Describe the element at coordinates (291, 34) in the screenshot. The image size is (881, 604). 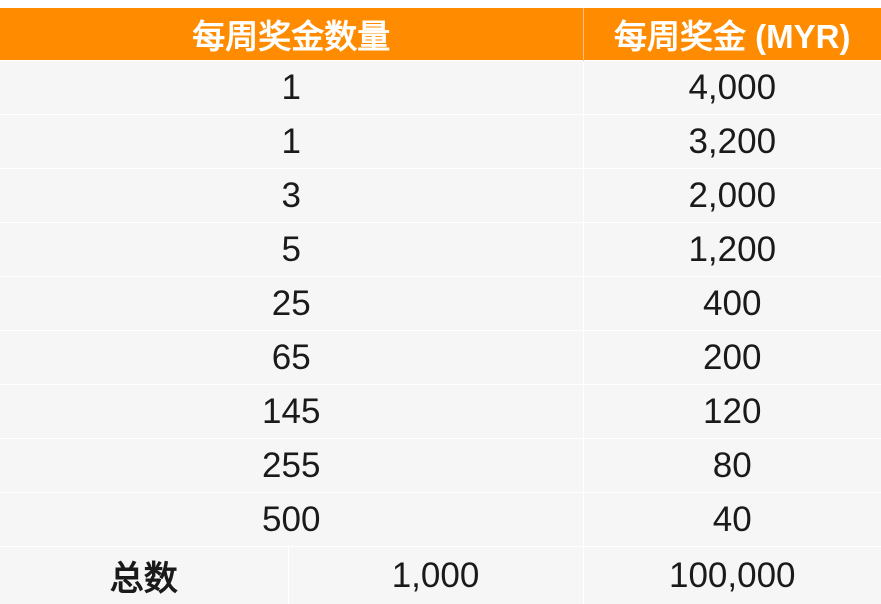
I see `header-prize-count: 每周奖金数量` at that location.